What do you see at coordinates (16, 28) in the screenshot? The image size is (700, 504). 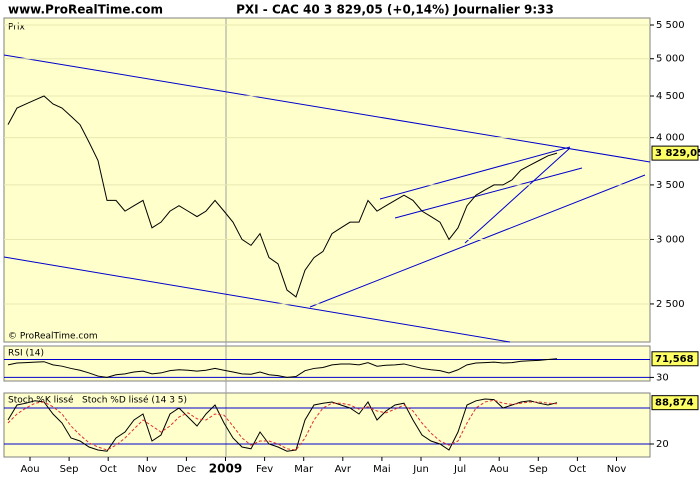 I see `panel-label: Prix` at bounding box center [16, 28].